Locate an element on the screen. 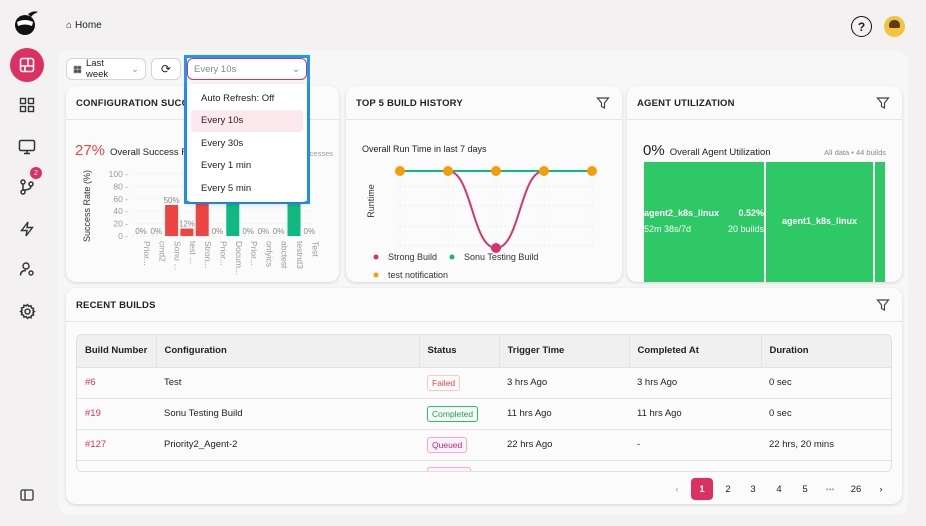  sidebar-item-widgets is located at coordinates (27, 105).